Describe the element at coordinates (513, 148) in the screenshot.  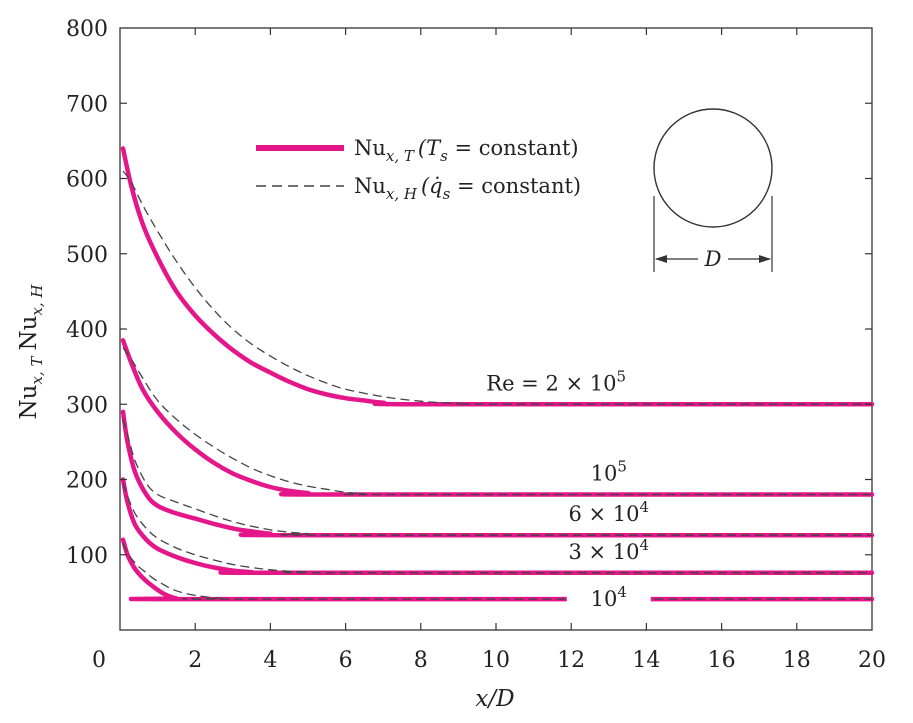
I see `legend-solid-end: = constant)` at that location.